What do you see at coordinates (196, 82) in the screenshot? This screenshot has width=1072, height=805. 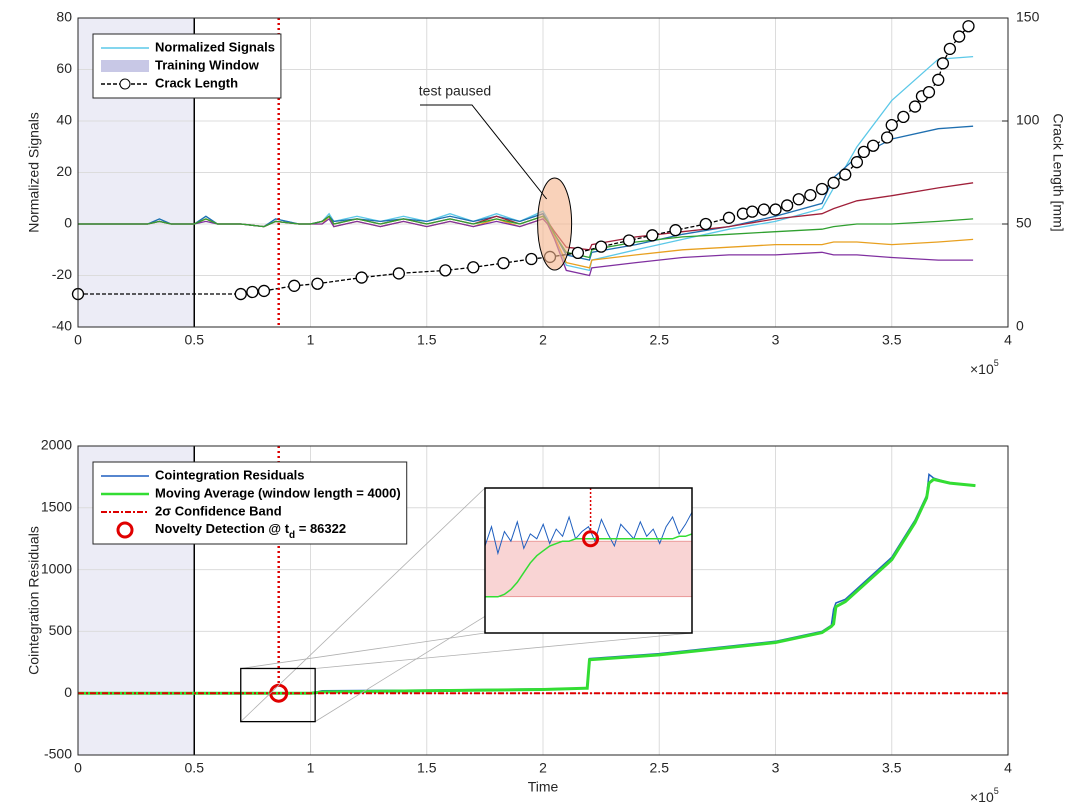 I see `legend-label: Crack Length` at bounding box center [196, 82].